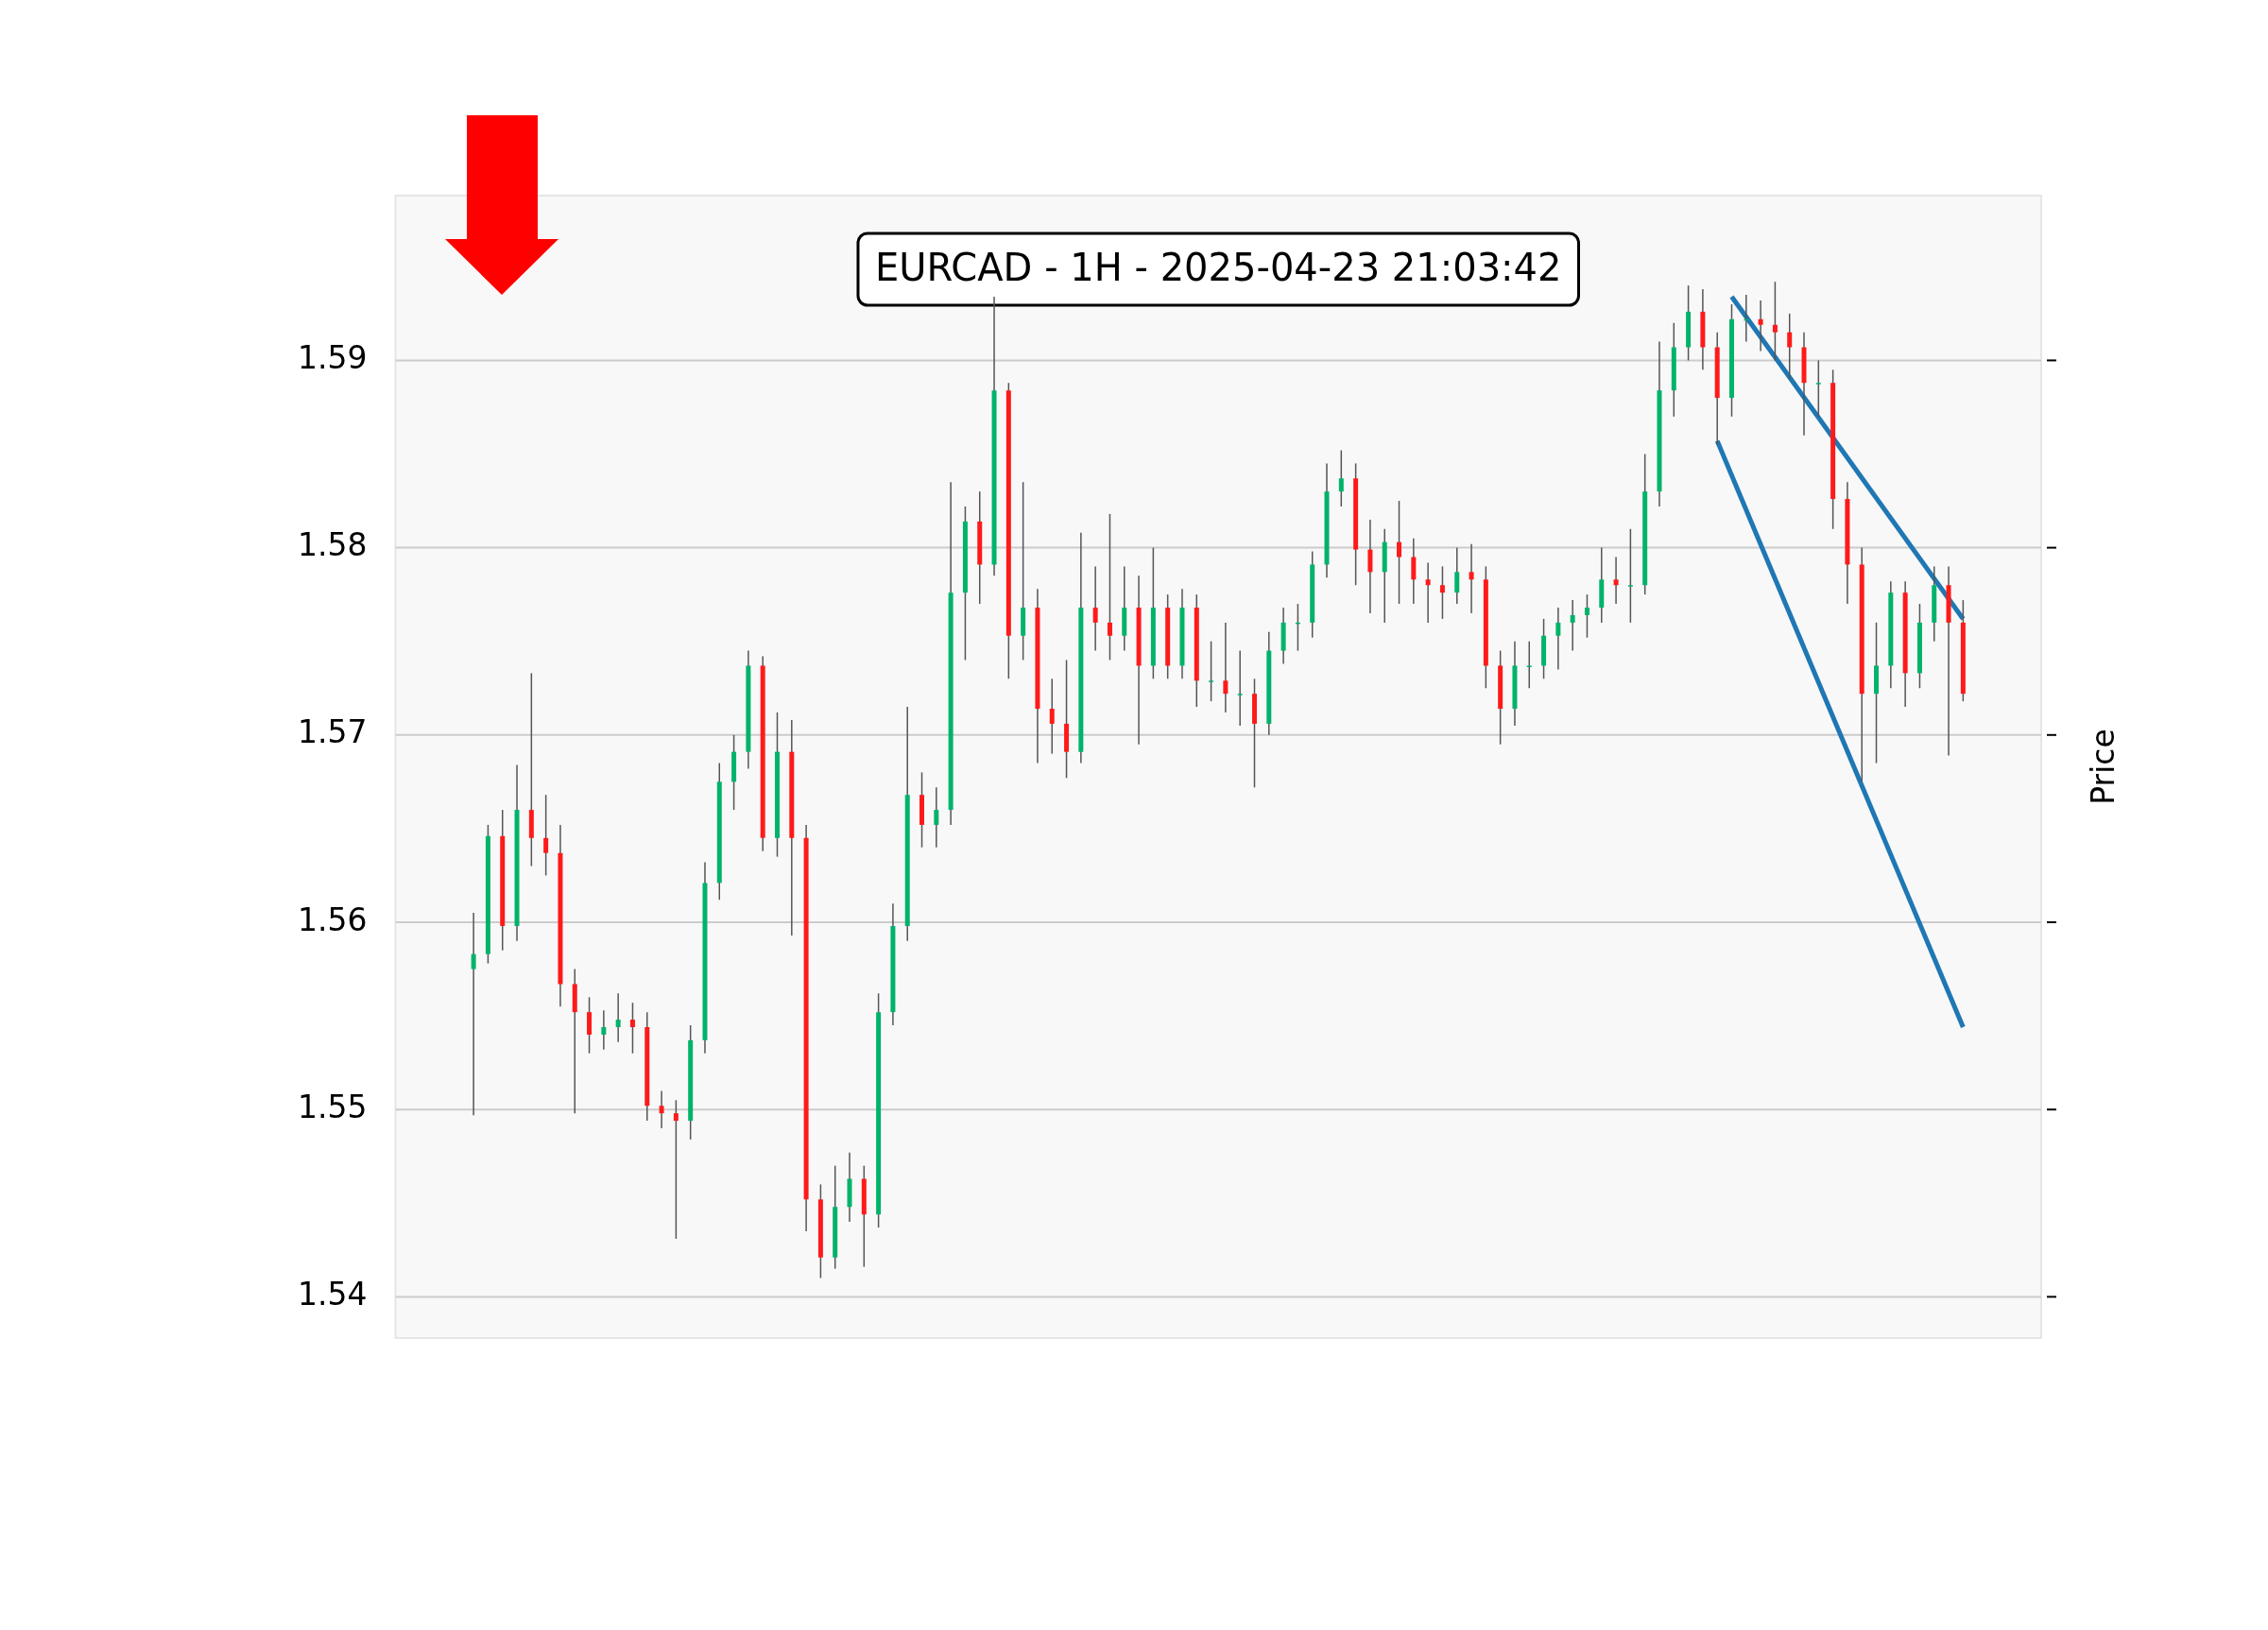 The width and height of the screenshot is (2268, 1630). What do you see at coordinates (332, 1294) in the screenshot?
I see `y-tick-label: 1.54` at bounding box center [332, 1294].